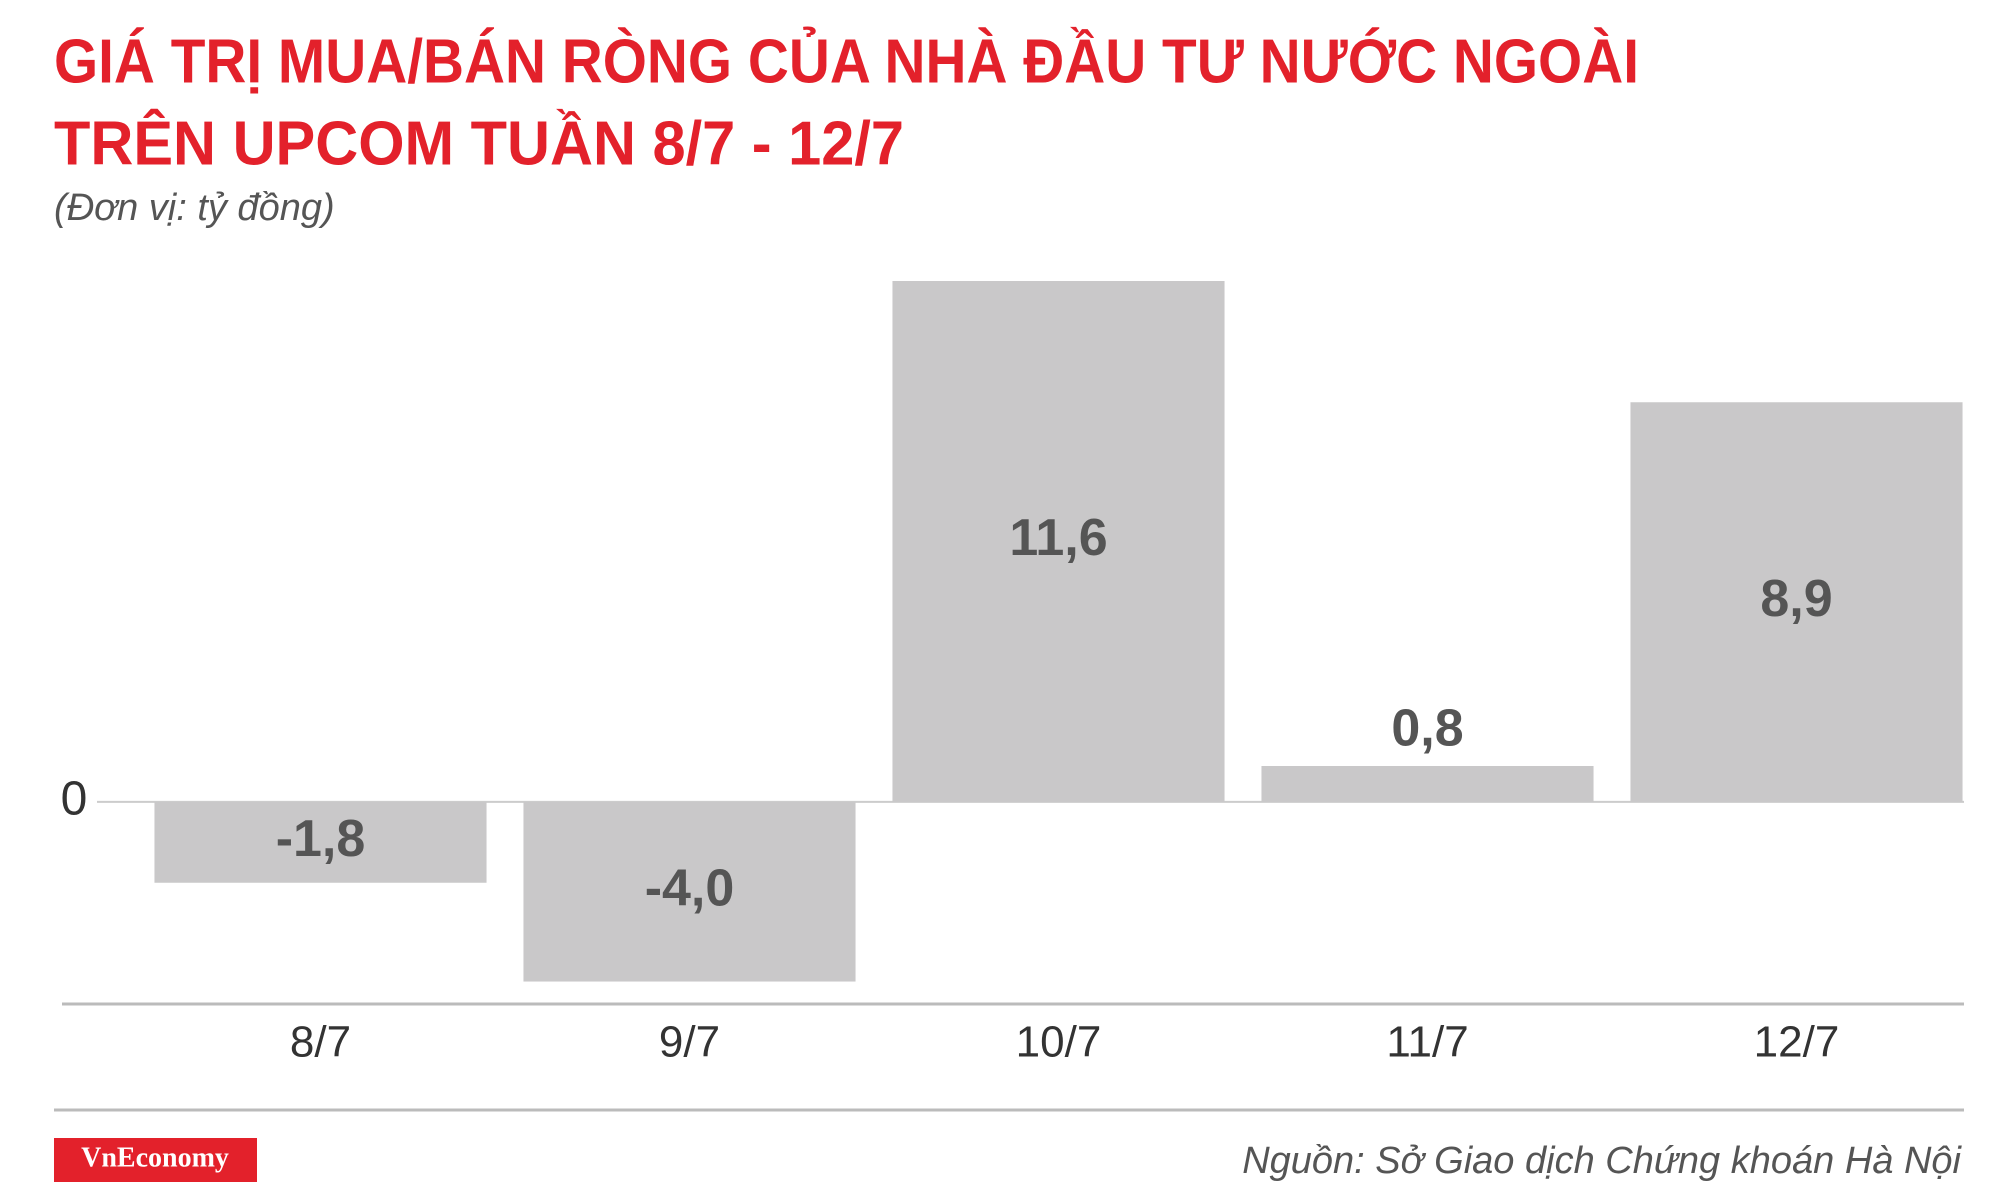  I want to click on value-label: -4,0, so click(690, 888).